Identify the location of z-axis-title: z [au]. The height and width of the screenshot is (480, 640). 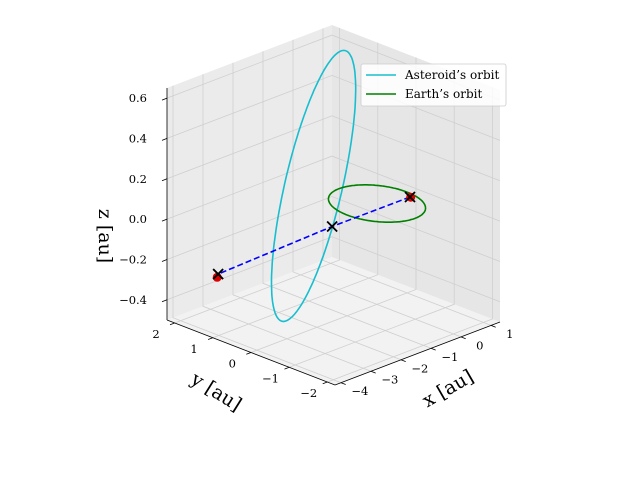
(105, 236).